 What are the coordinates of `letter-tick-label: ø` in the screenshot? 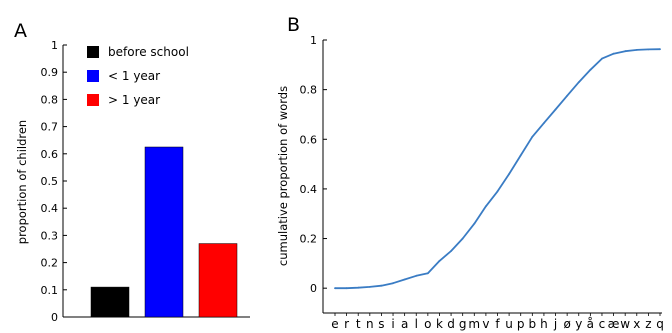 It's located at (566, 324).